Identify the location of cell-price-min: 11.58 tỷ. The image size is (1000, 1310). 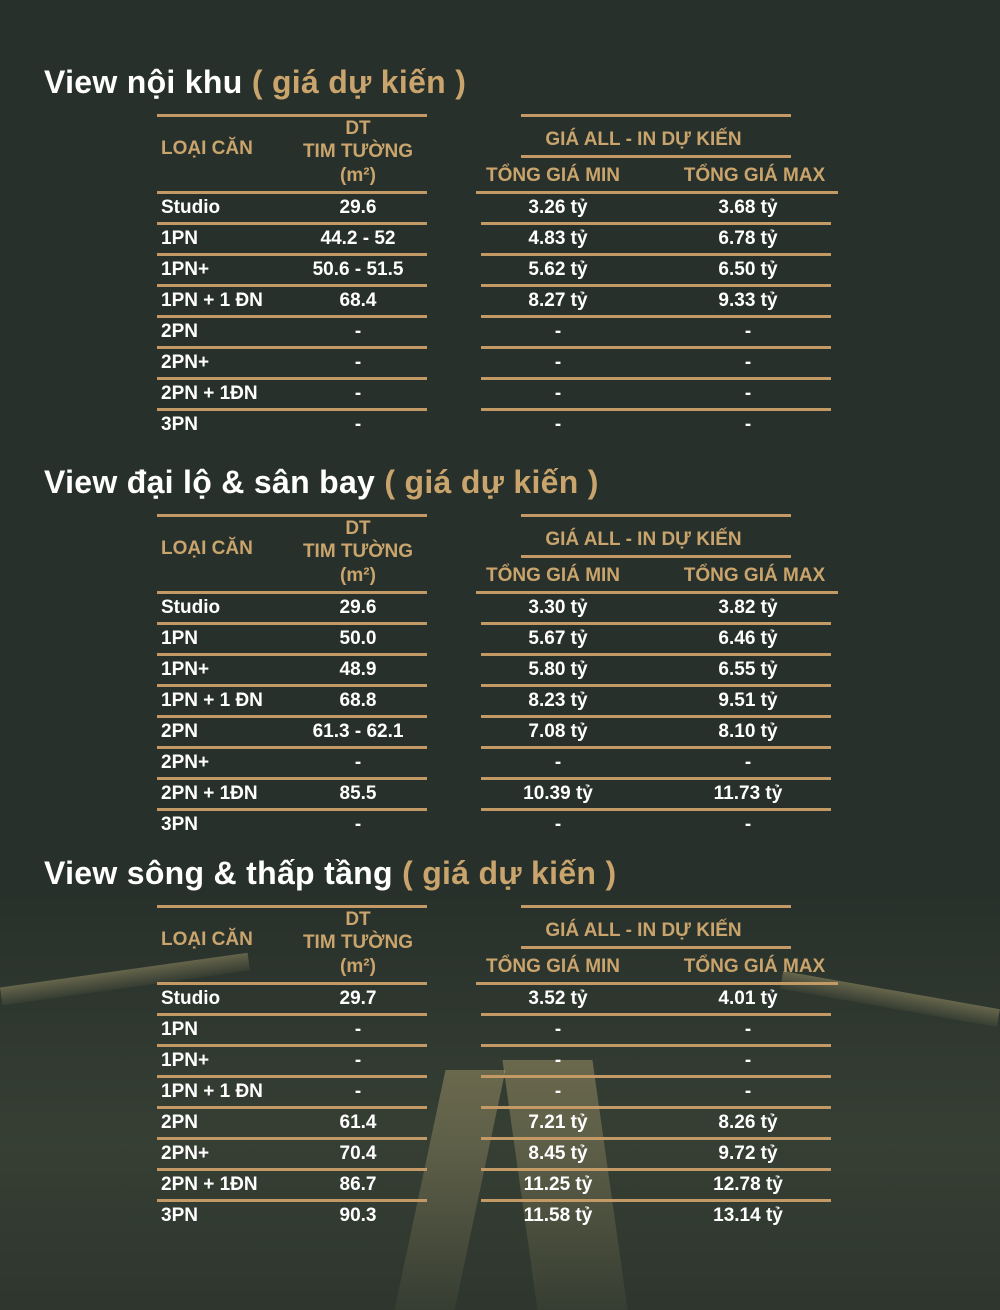
(558, 1215).